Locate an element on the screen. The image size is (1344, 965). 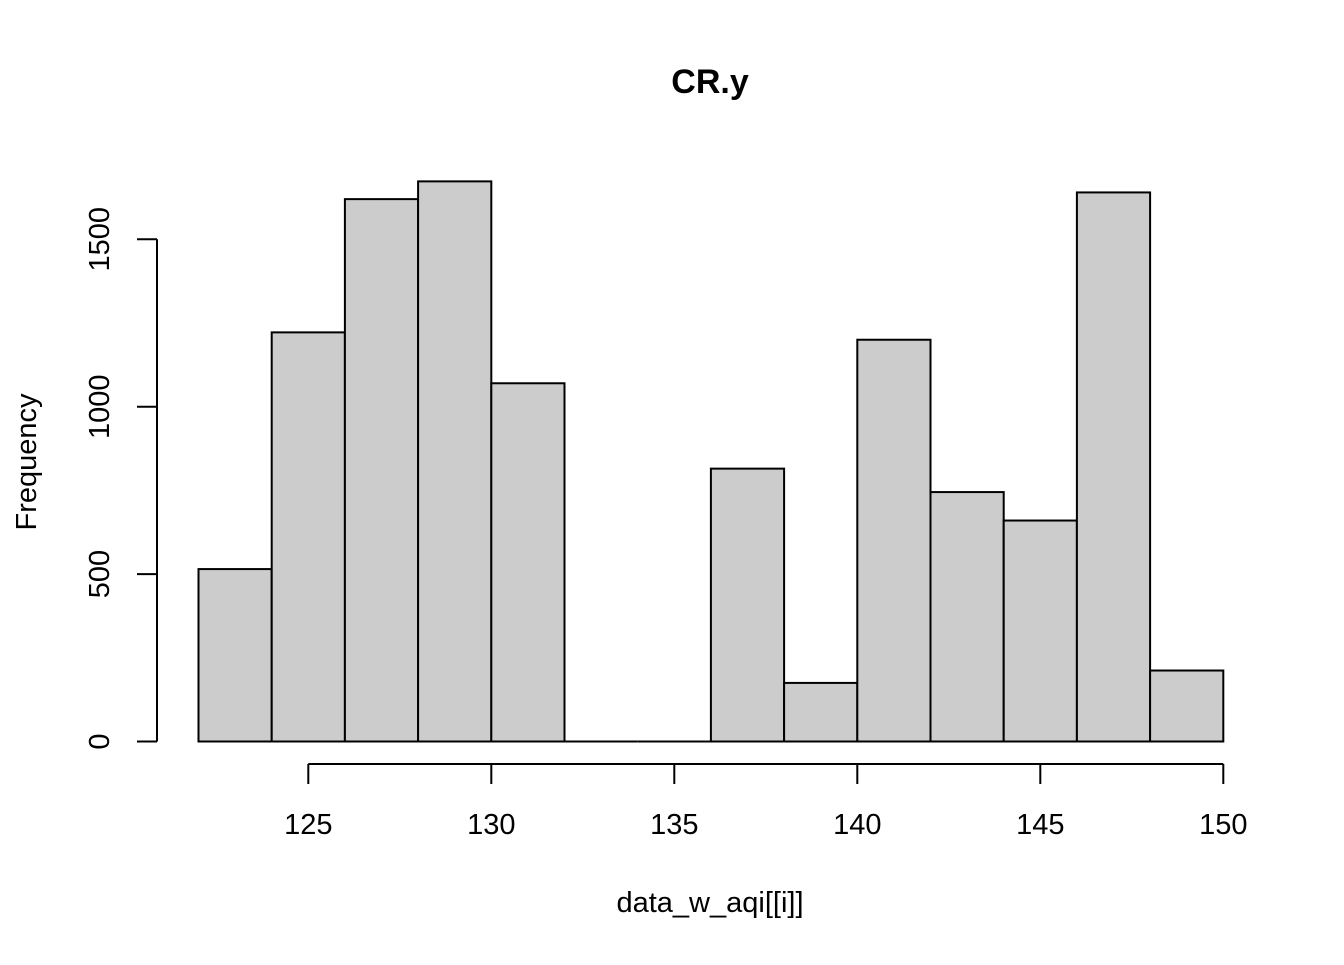
x-axis-label: data_w_aqi[[i]] is located at coordinates (709, 903).